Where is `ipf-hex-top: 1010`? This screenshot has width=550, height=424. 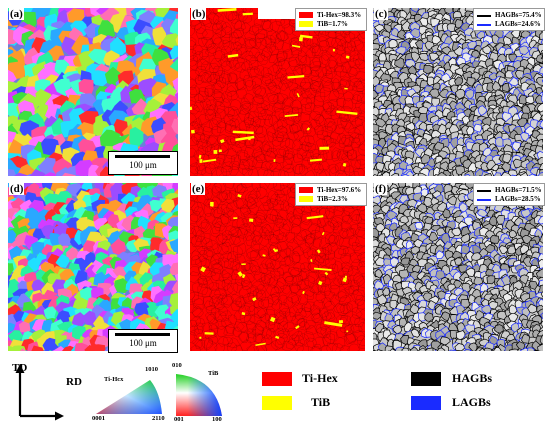
ipf-hex-top: 1010 is located at coordinates (151, 369).